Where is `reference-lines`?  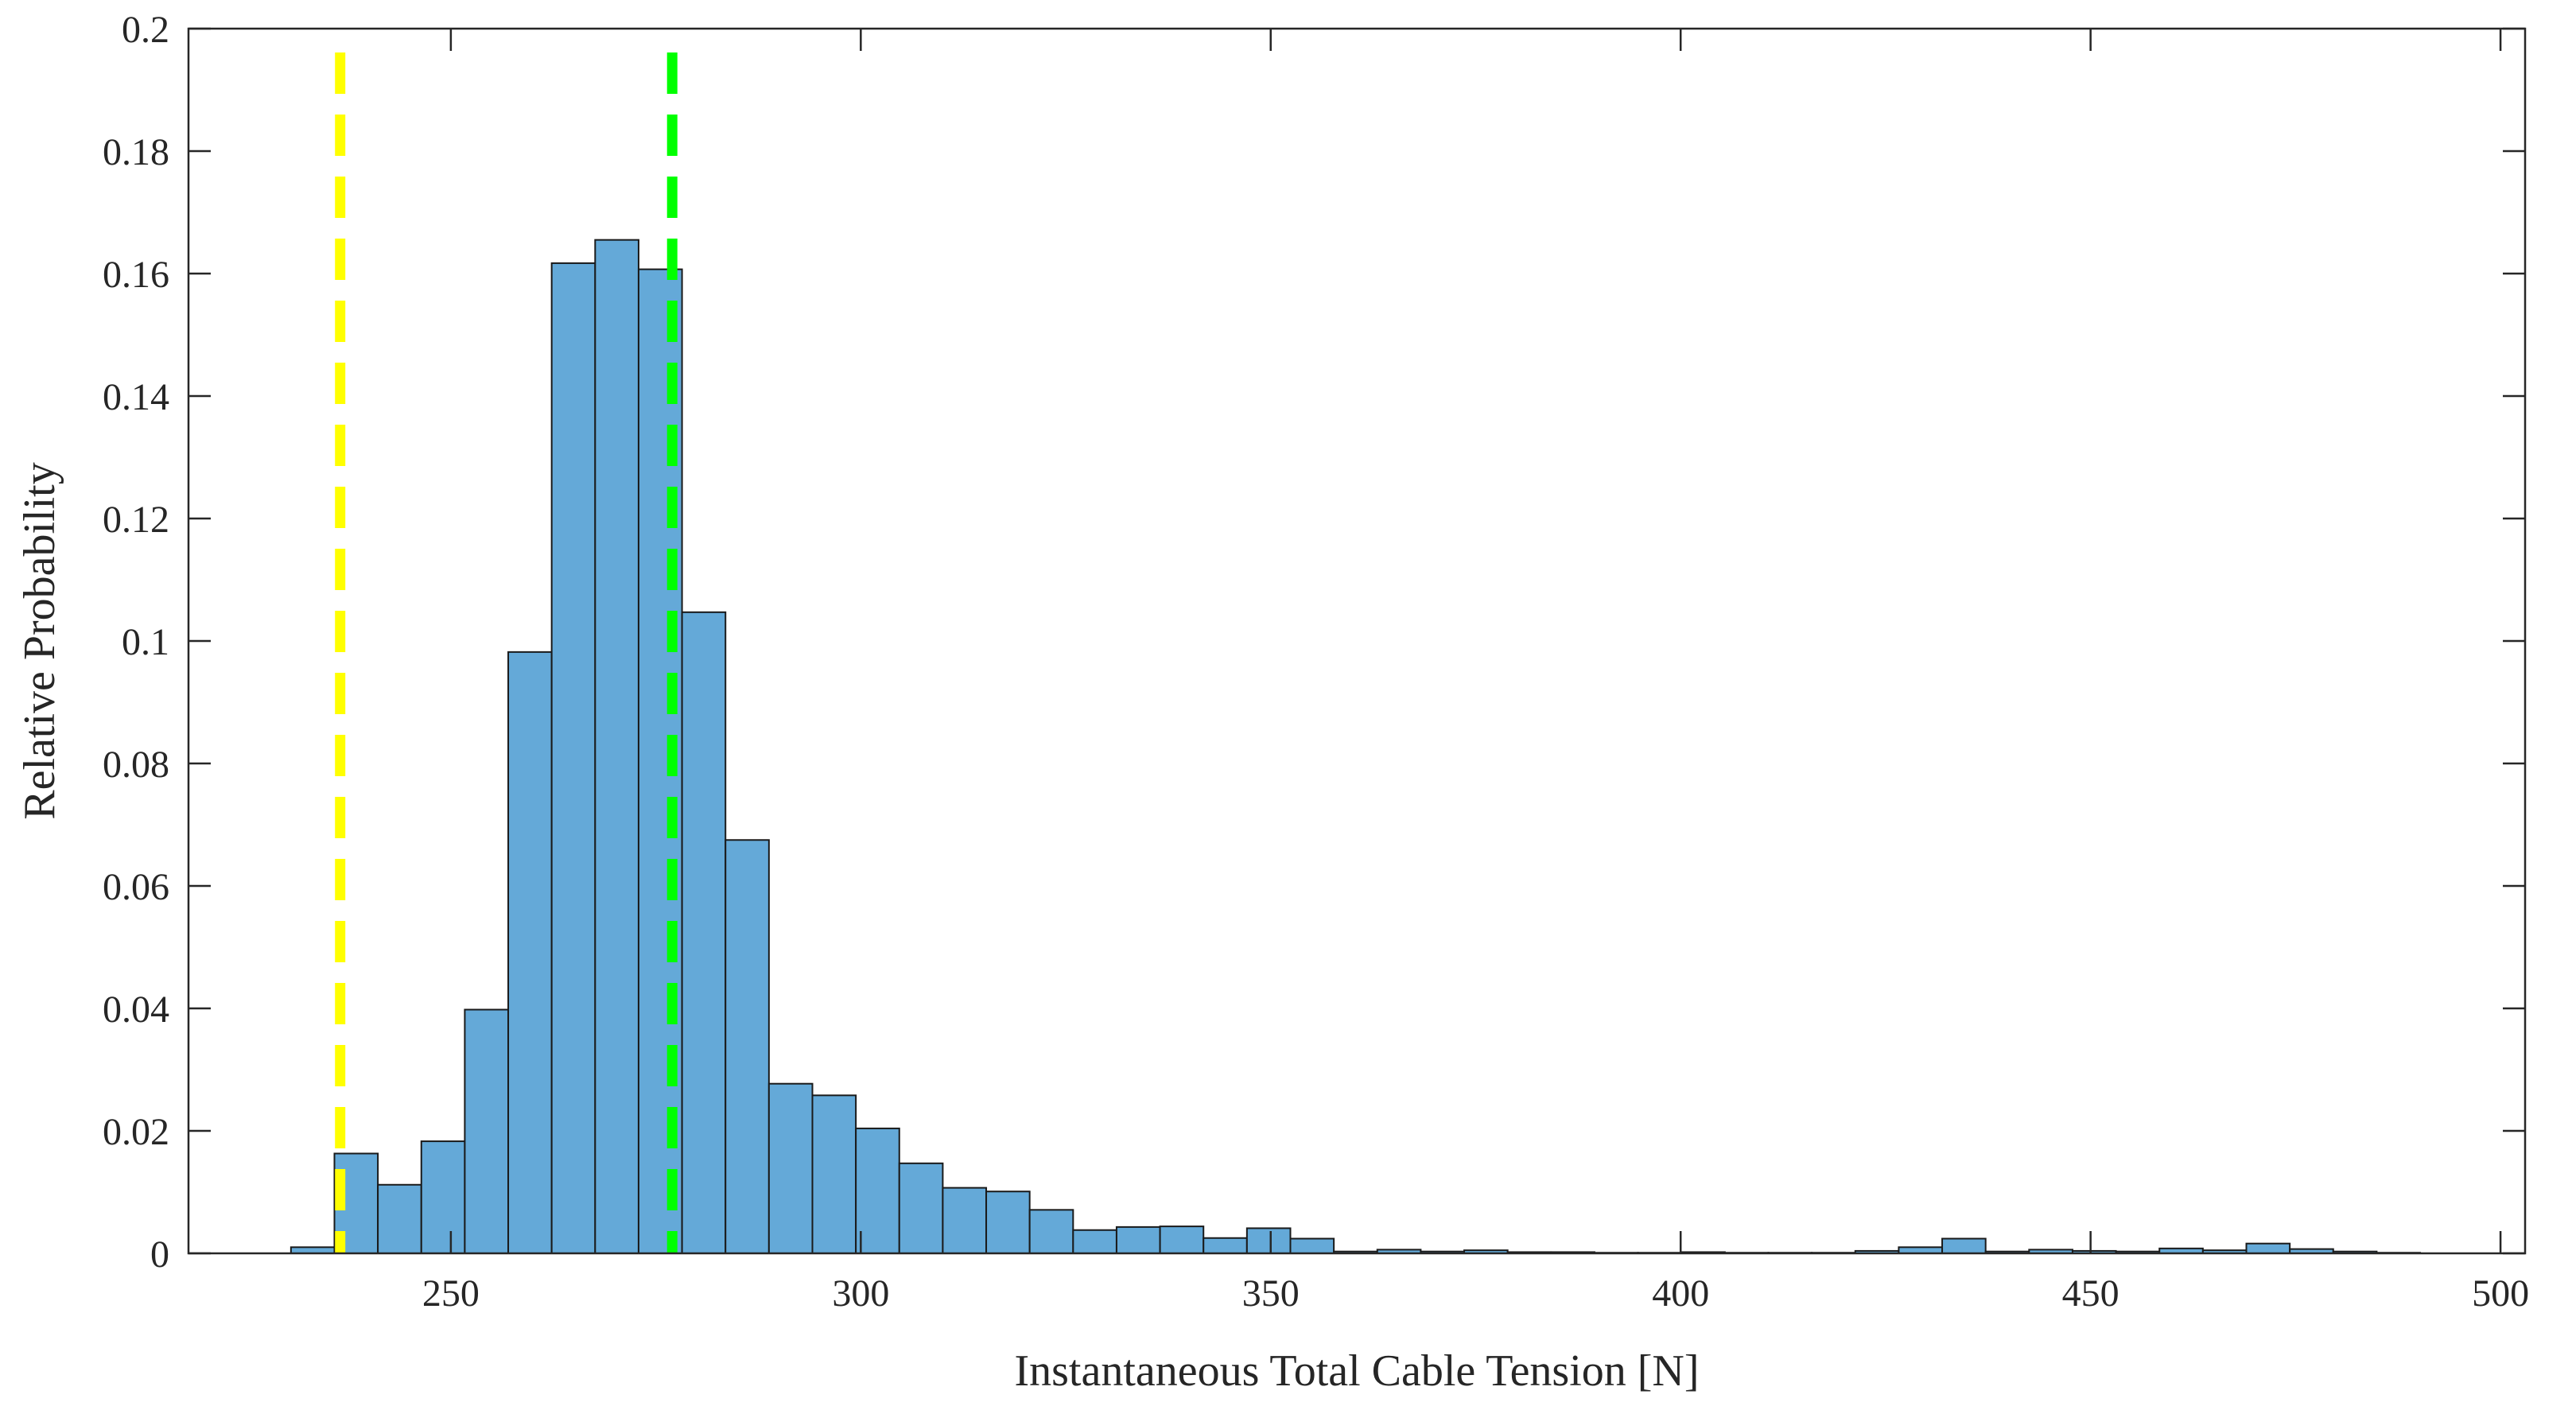
reference-lines is located at coordinates (506, 652).